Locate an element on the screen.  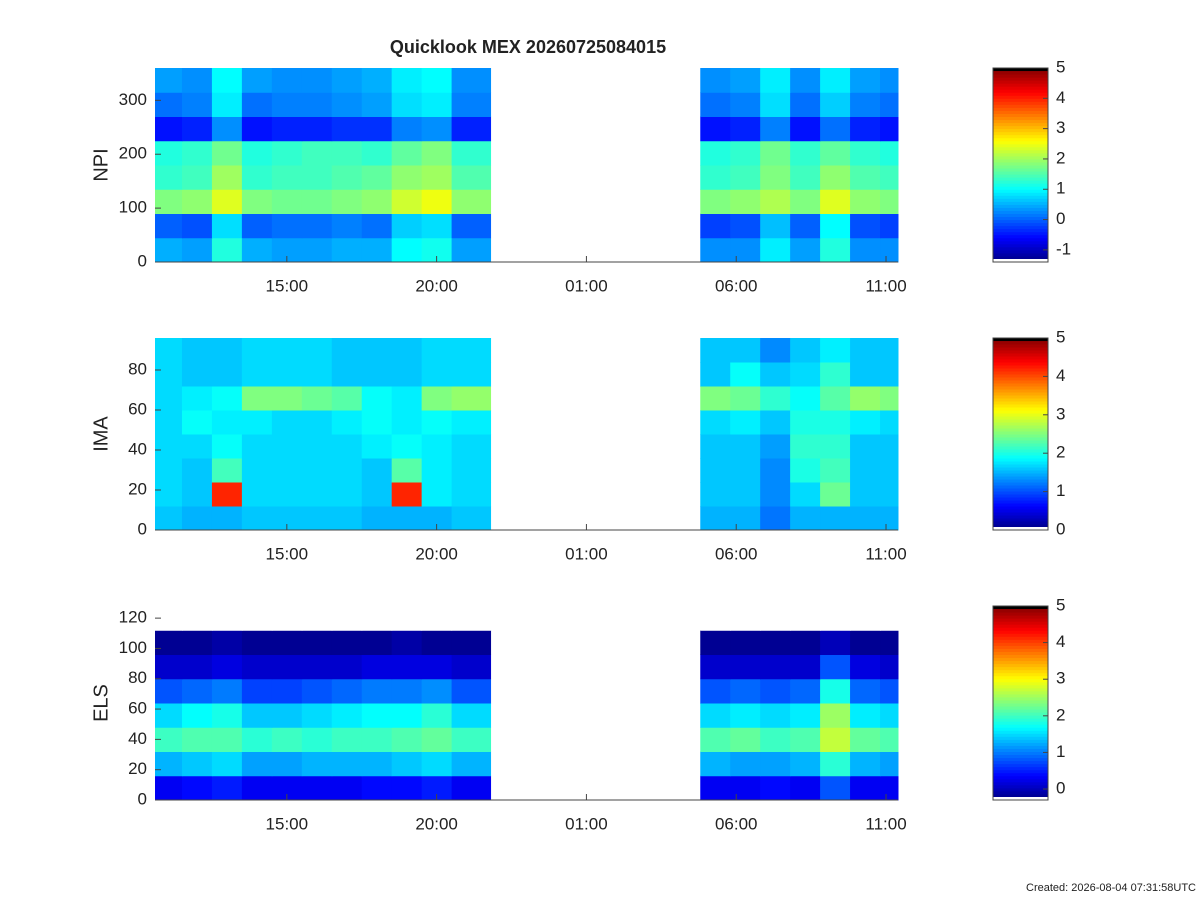
colorbar-tick-label: 2 is located at coordinates (1060, 452).